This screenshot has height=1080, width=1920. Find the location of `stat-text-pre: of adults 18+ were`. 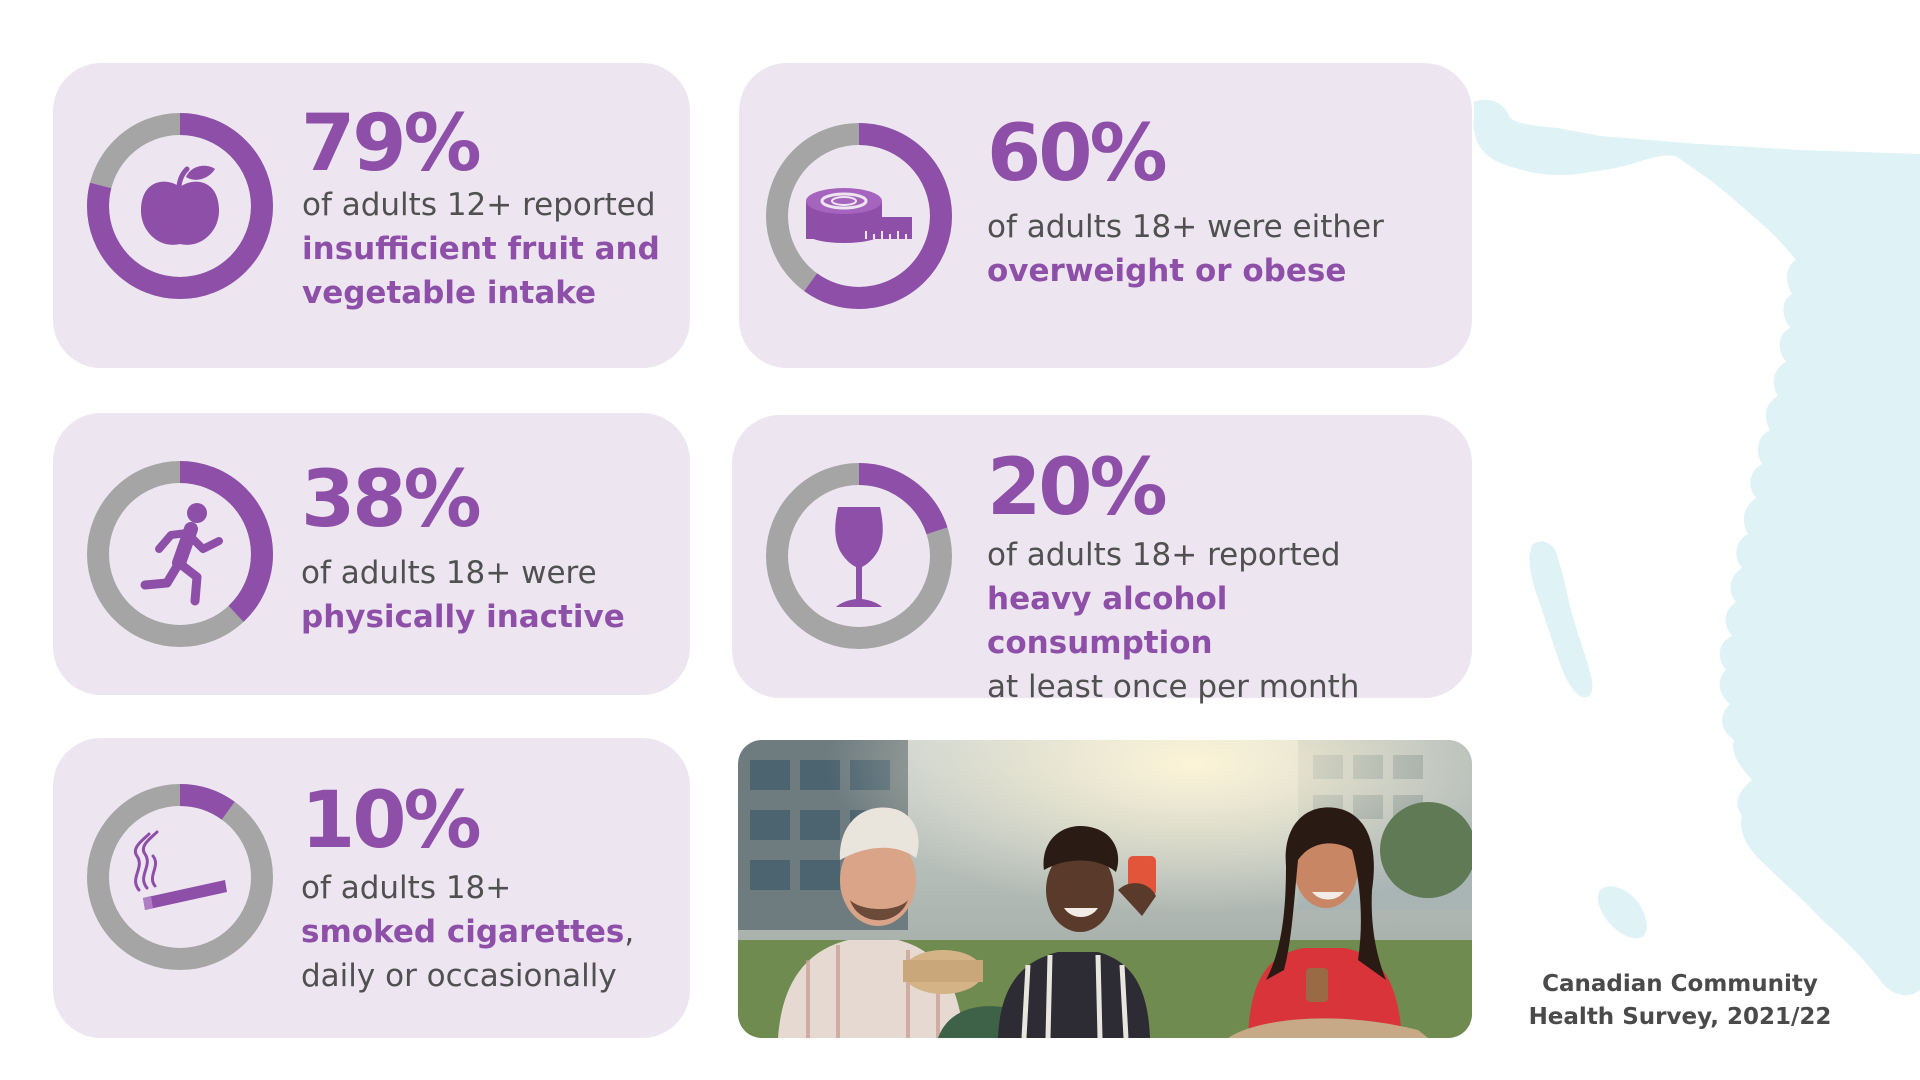

stat-text-pre: of adults 18+ were is located at coordinates (449, 573).